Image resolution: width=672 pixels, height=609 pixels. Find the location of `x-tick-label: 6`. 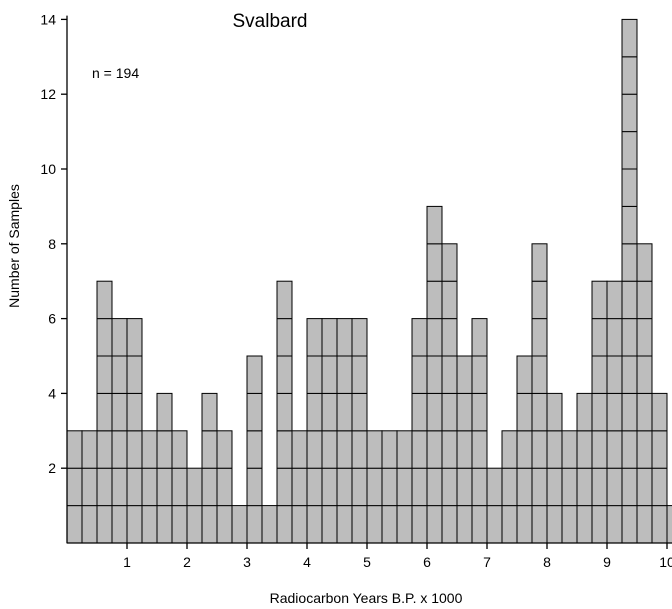

x-tick-label: 6 is located at coordinates (427, 562).